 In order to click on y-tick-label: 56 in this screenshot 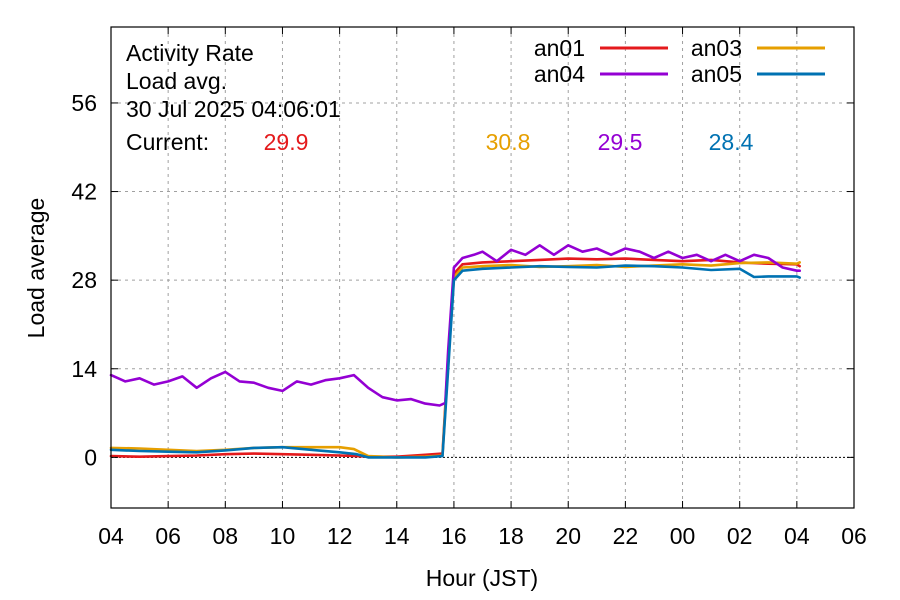, I will do `click(84, 103)`.